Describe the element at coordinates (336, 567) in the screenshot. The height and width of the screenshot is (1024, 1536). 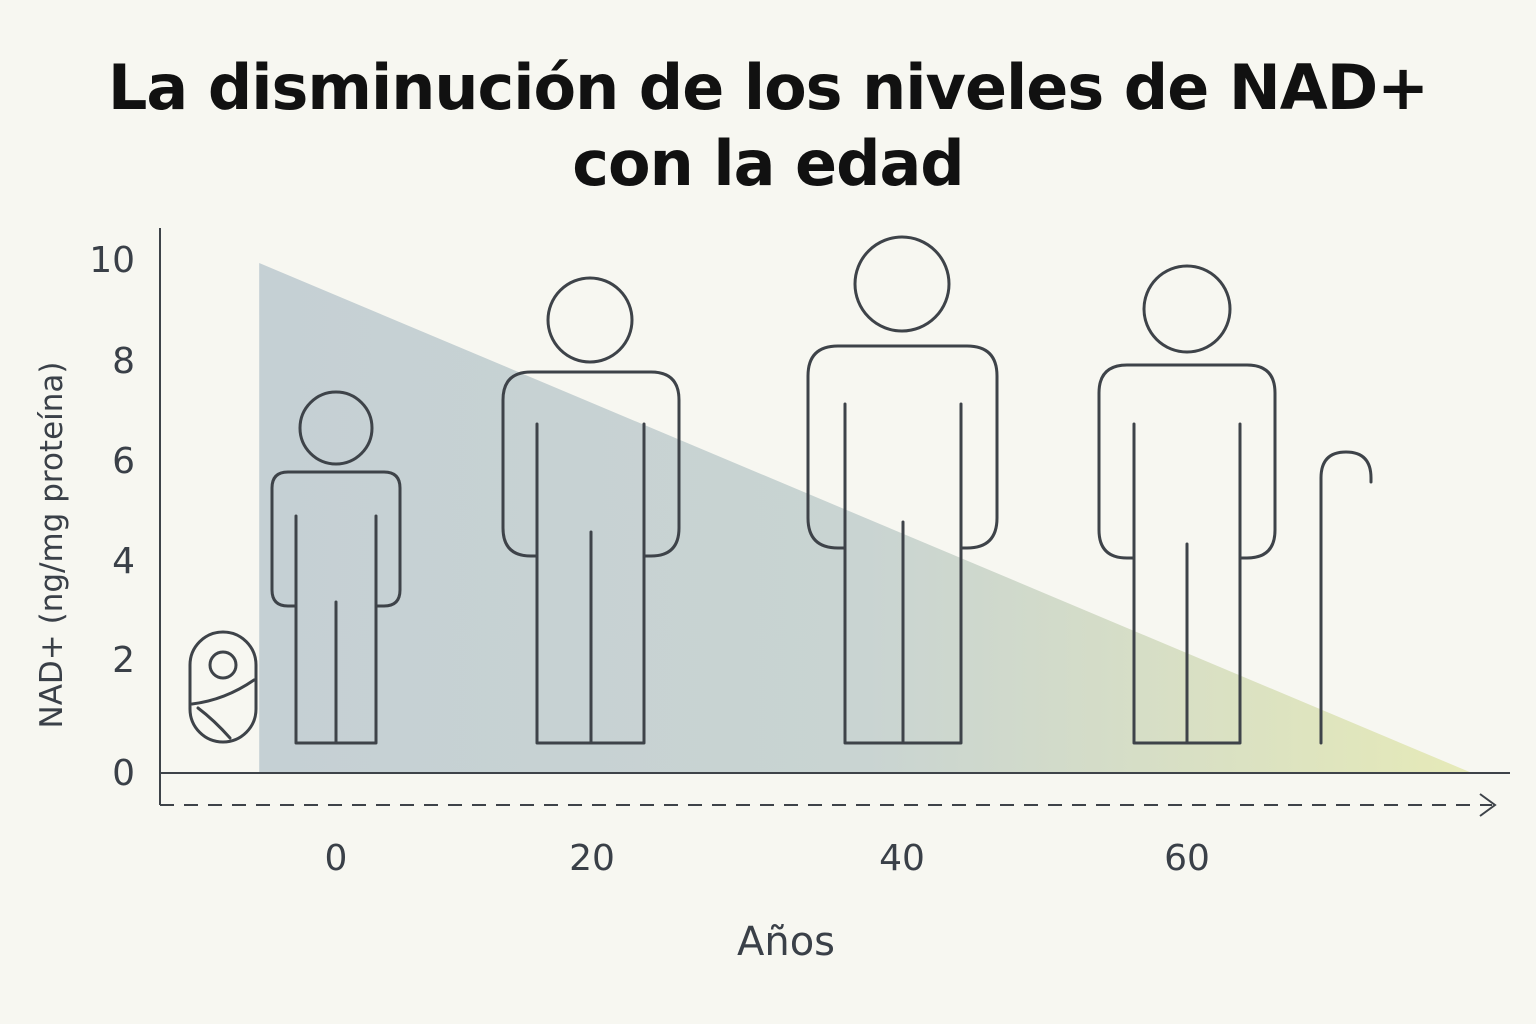
I see `child-icon` at that location.